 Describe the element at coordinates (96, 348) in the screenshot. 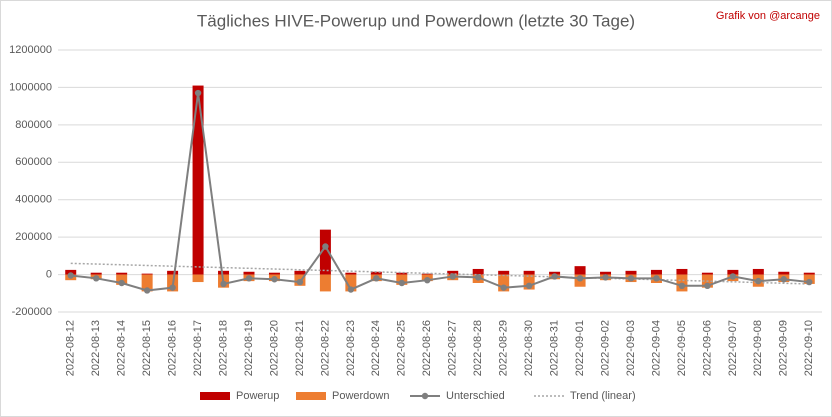

I see `x-tick-label: 2022-08-13` at that location.